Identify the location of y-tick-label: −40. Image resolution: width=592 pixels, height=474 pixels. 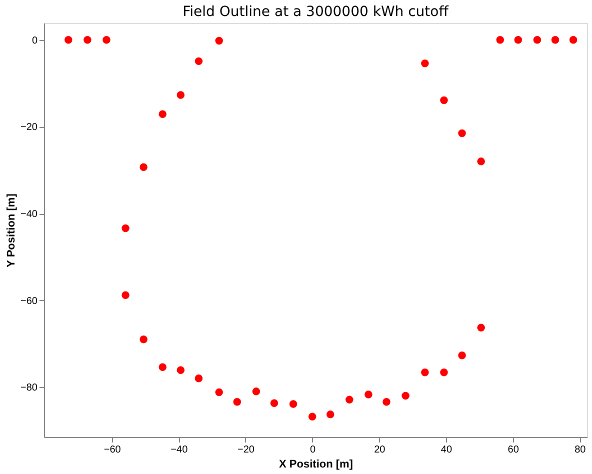
(29, 214).